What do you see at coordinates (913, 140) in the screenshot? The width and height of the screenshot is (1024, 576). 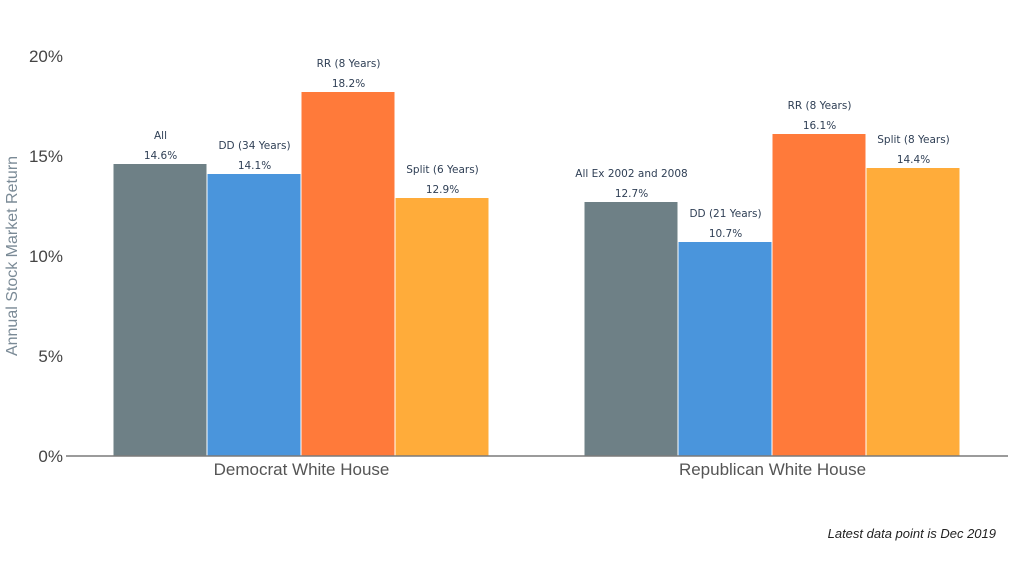 I see `bar-name-label: Split (8 Years)` at bounding box center [913, 140].